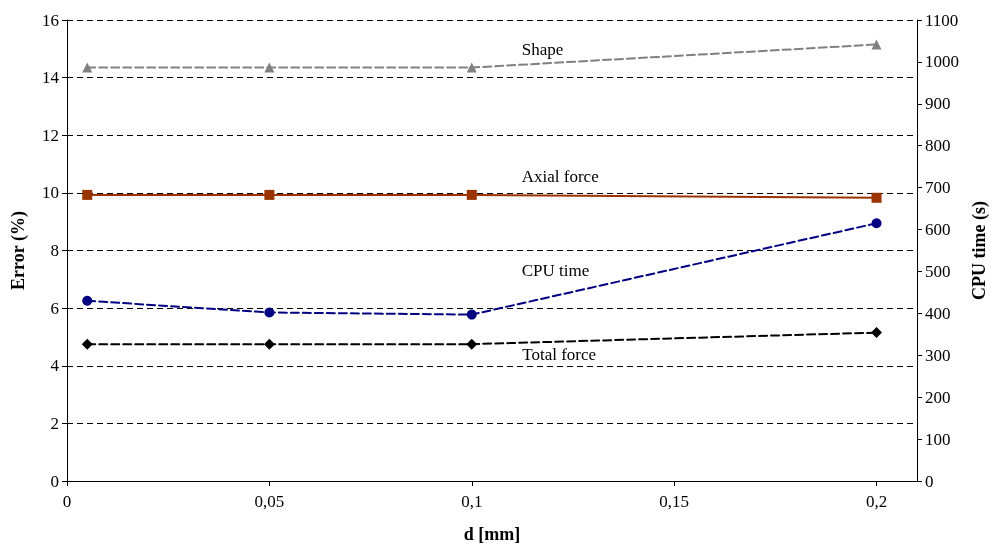  What do you see at coordinates (472, 501) in the screenshot?
I see `x-tick-label: 0,1` at bounding box center [472, 501].